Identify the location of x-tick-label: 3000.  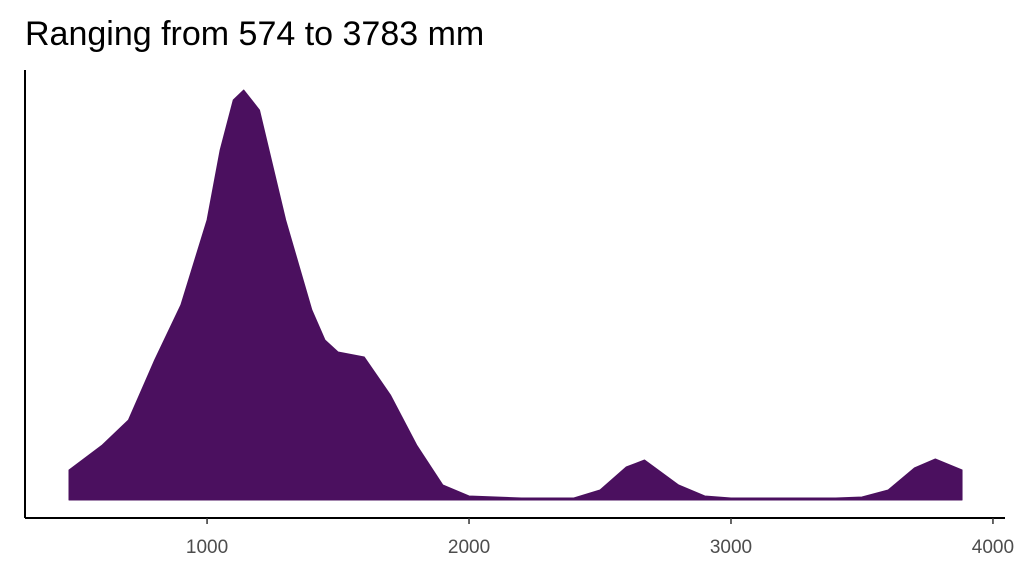
(731, 547).